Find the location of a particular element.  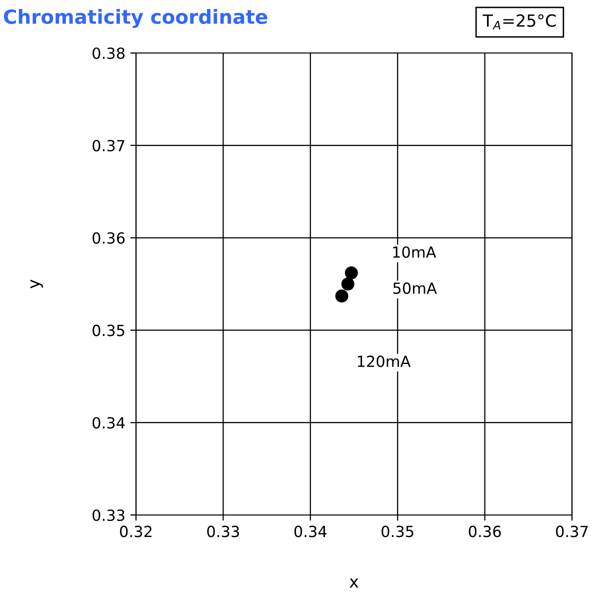

x-tick-label: 0.37 is located at coordinates (572, 532).